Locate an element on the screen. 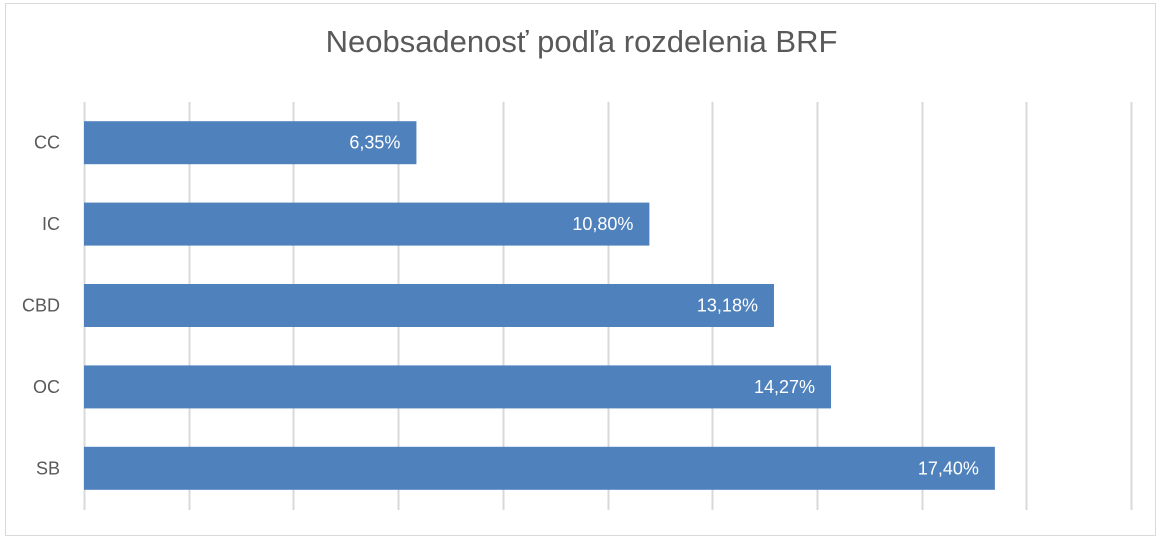 This screenshot has width=1163, height=541. bar-sb is located at coordinates (539, 468).